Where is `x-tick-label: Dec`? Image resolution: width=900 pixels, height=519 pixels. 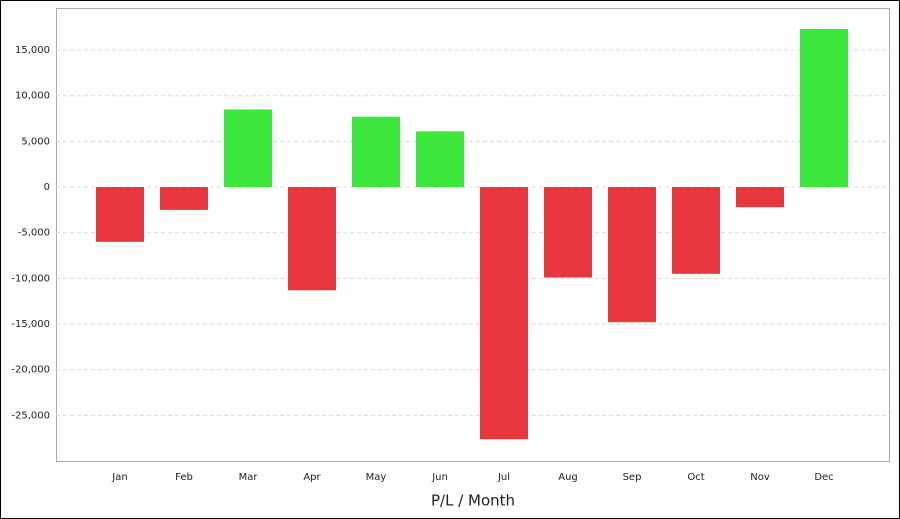
x-tick-label: Dec is located at coordinates (823, 477).